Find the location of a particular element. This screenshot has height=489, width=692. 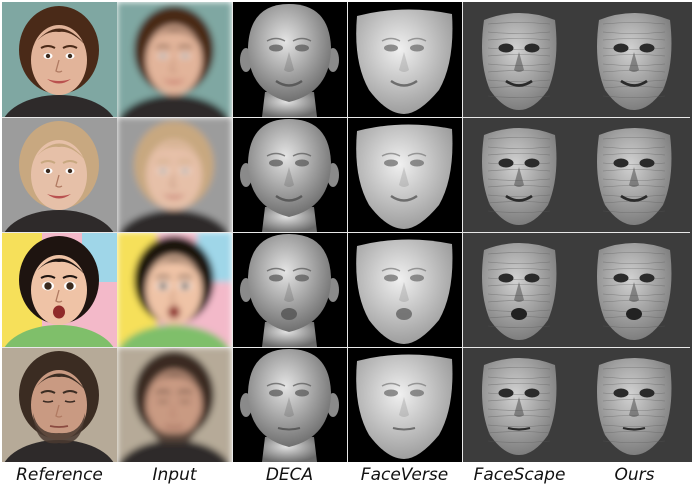

facescape-row-4-image is located at coordinates (519, 404).